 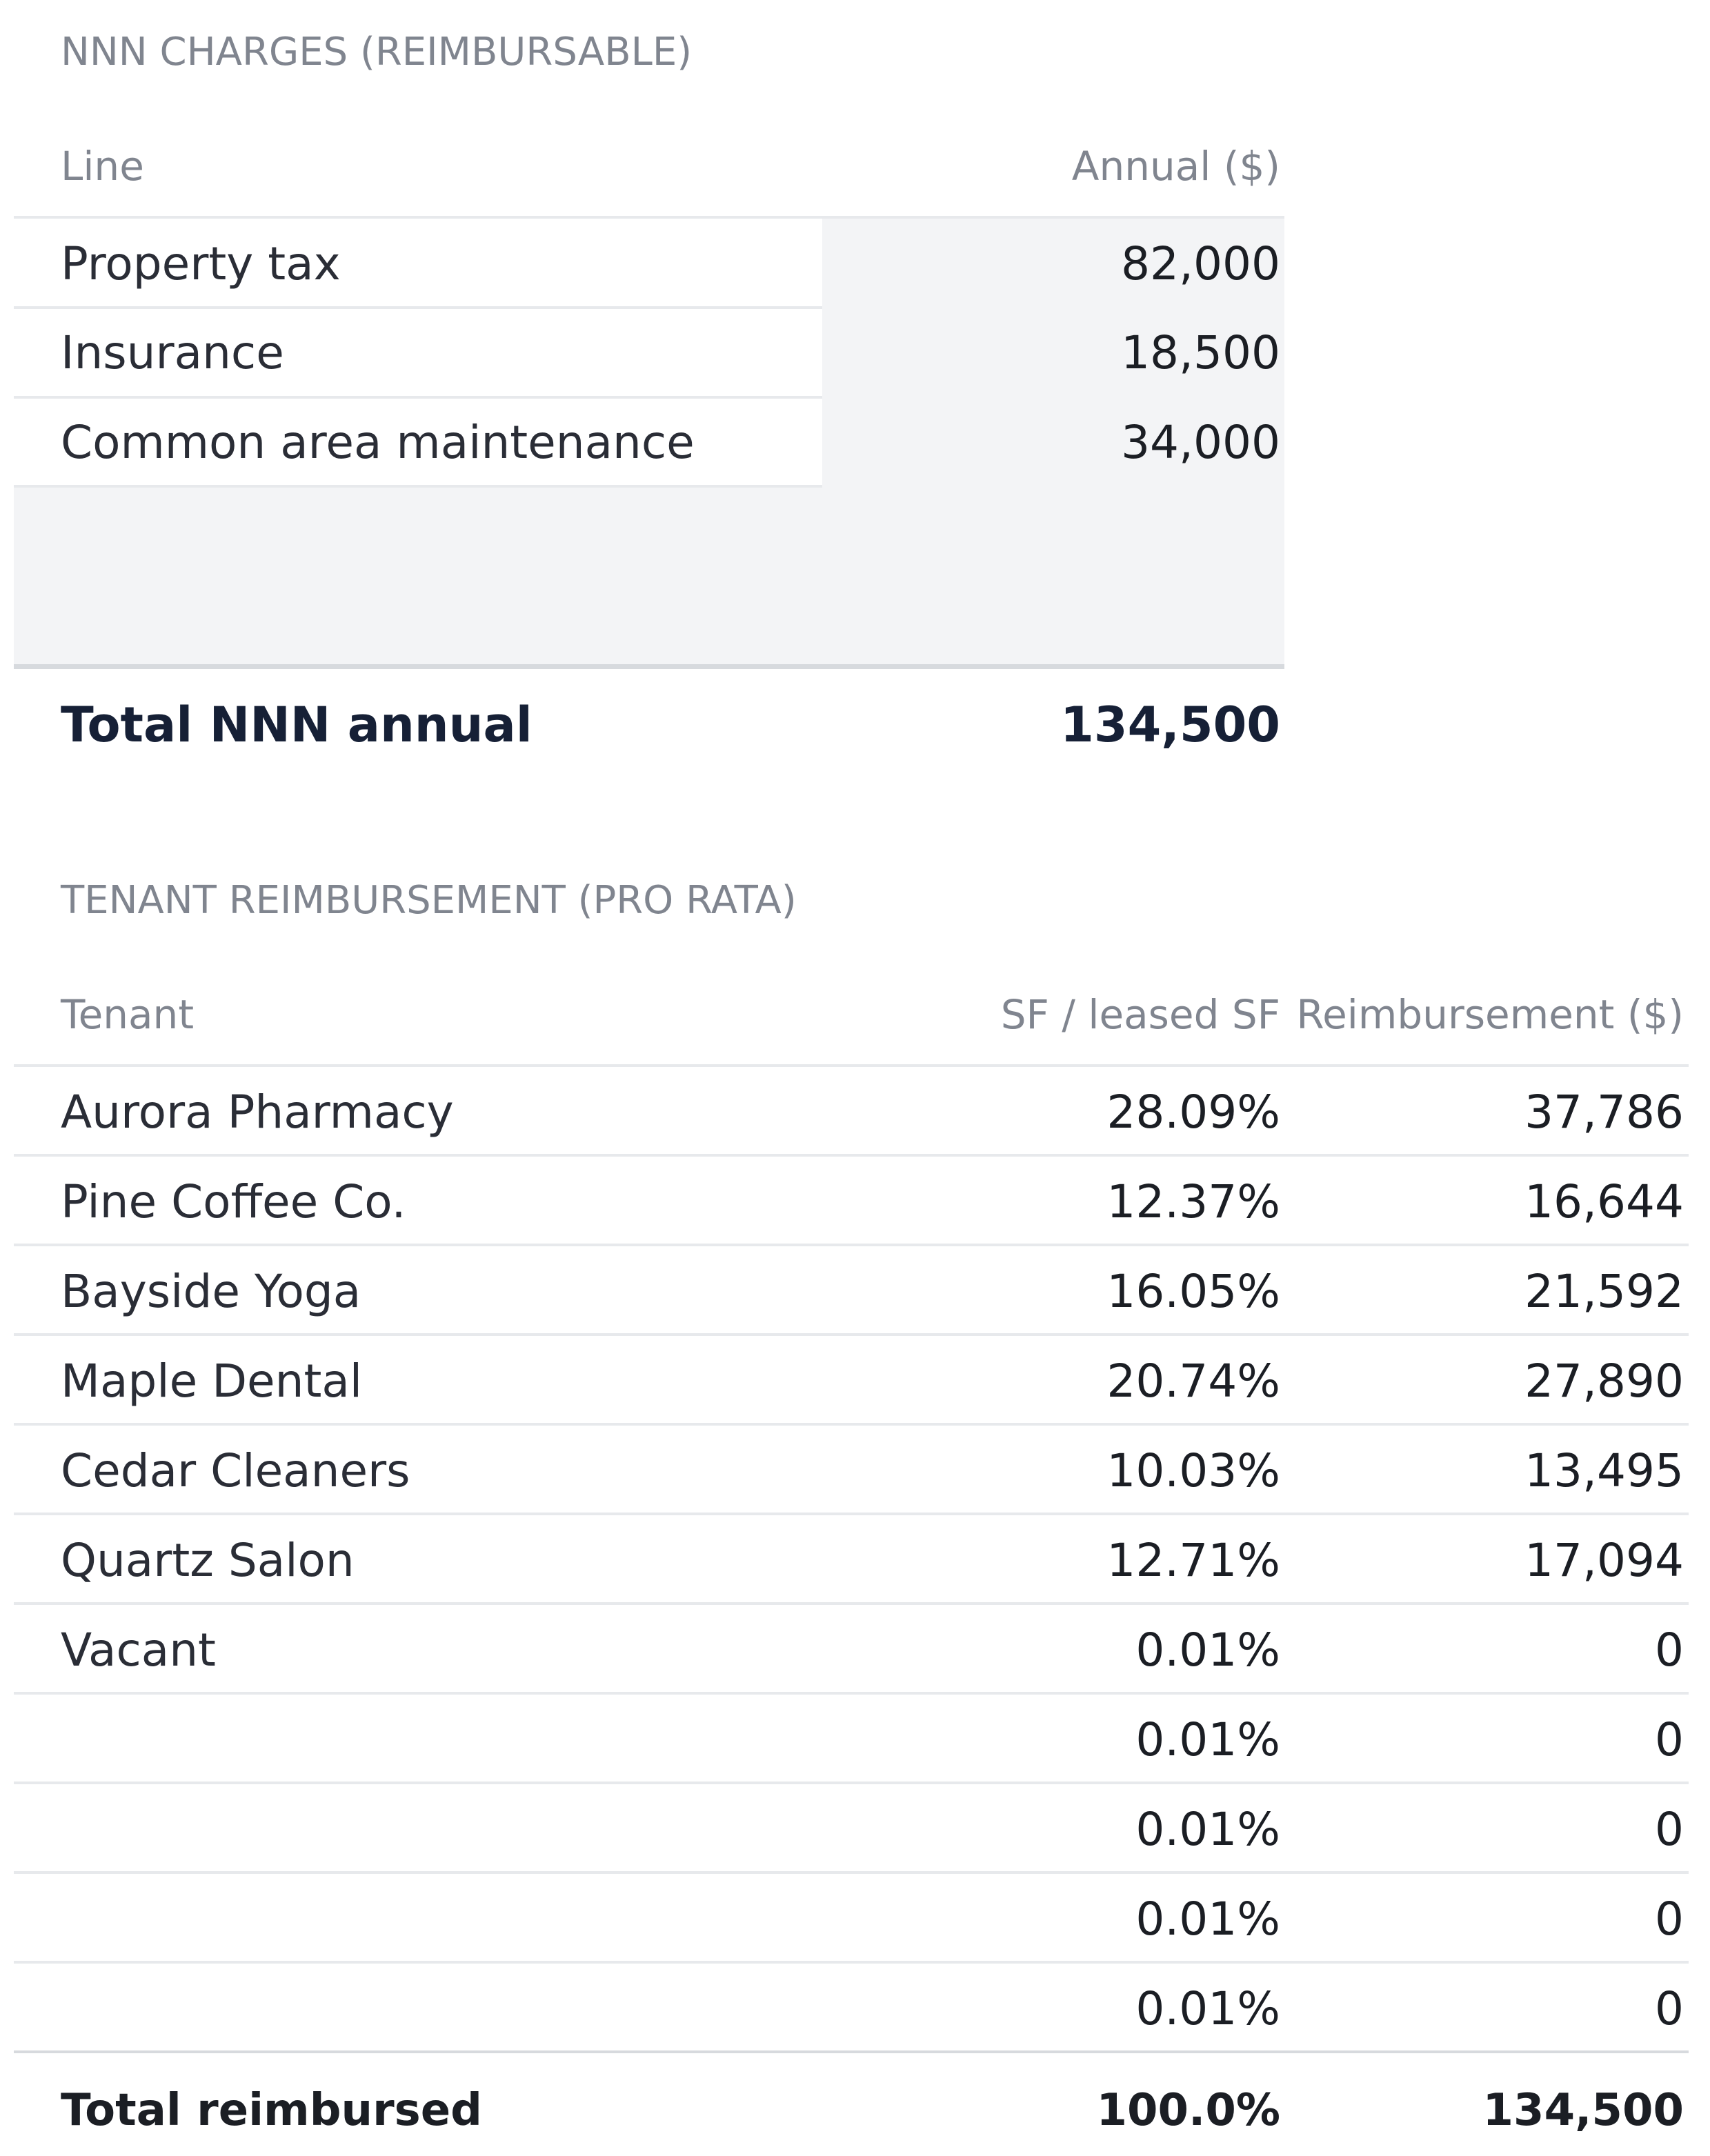 I want to click on tenant-share-cedar-cleaners: 10.03%, so click(x=1193, y=1470).